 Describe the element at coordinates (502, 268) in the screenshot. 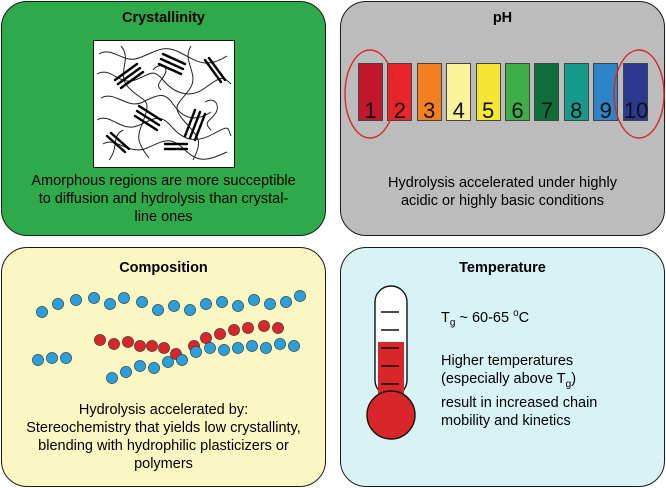

I see `temperature-title: Temperature` at that location.